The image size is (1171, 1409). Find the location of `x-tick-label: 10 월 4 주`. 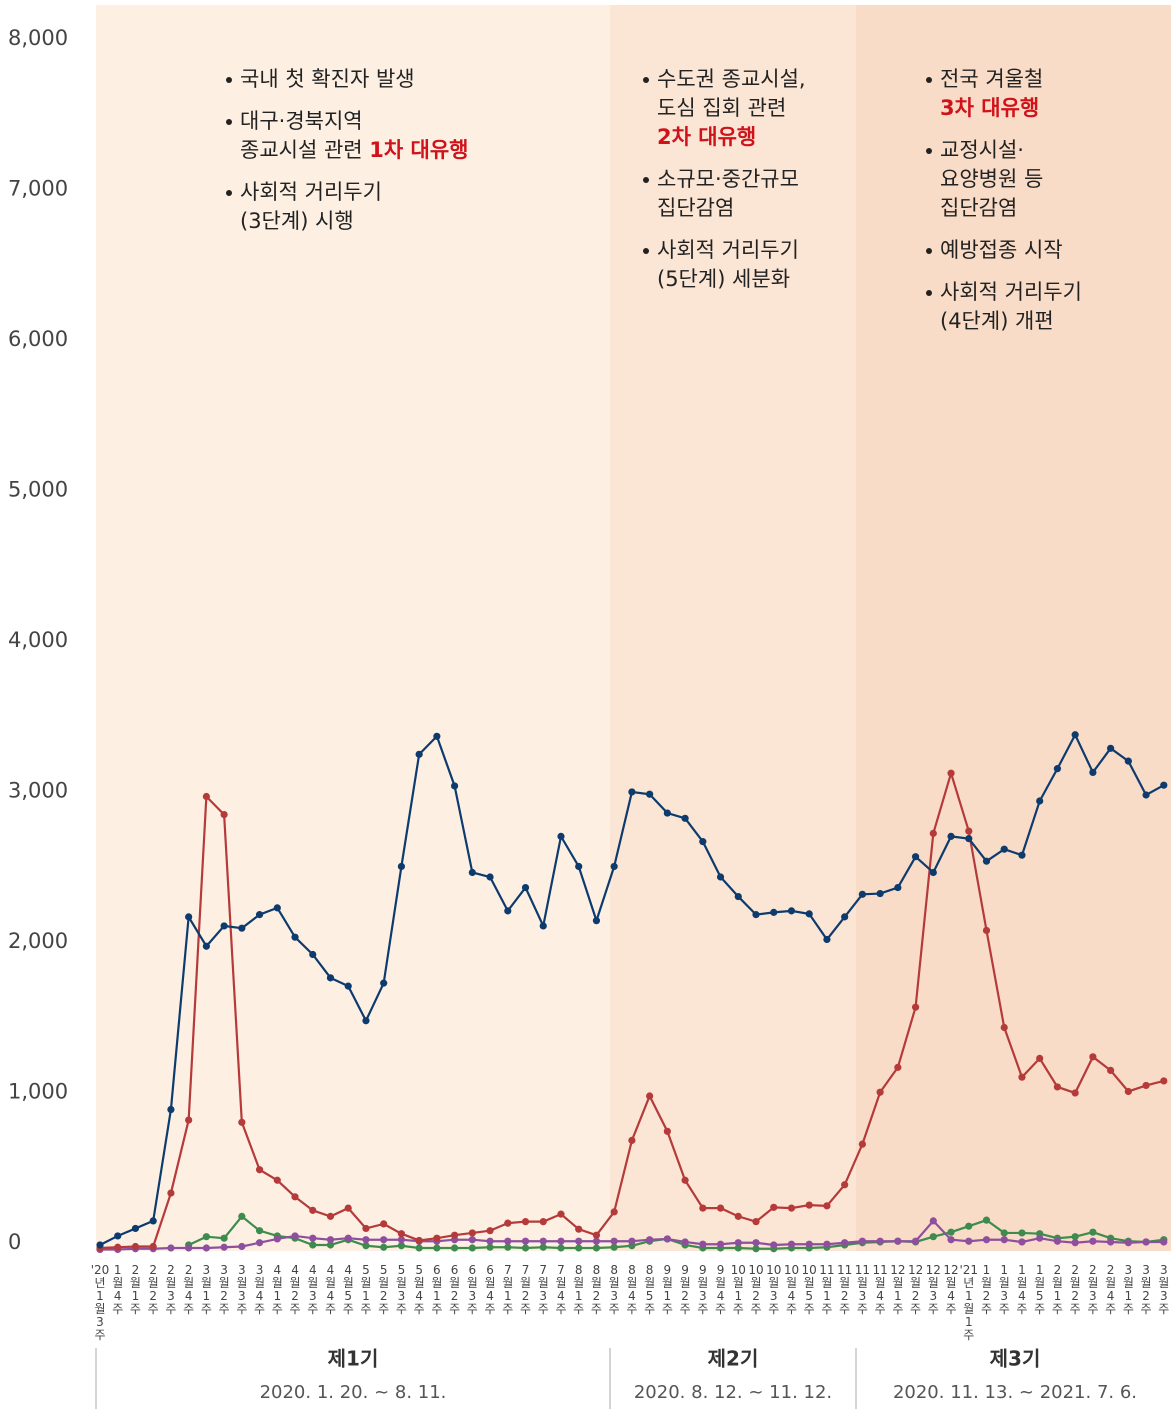

x-tick-label: 10 월 4 주 is located at coordinates (791, 1289).